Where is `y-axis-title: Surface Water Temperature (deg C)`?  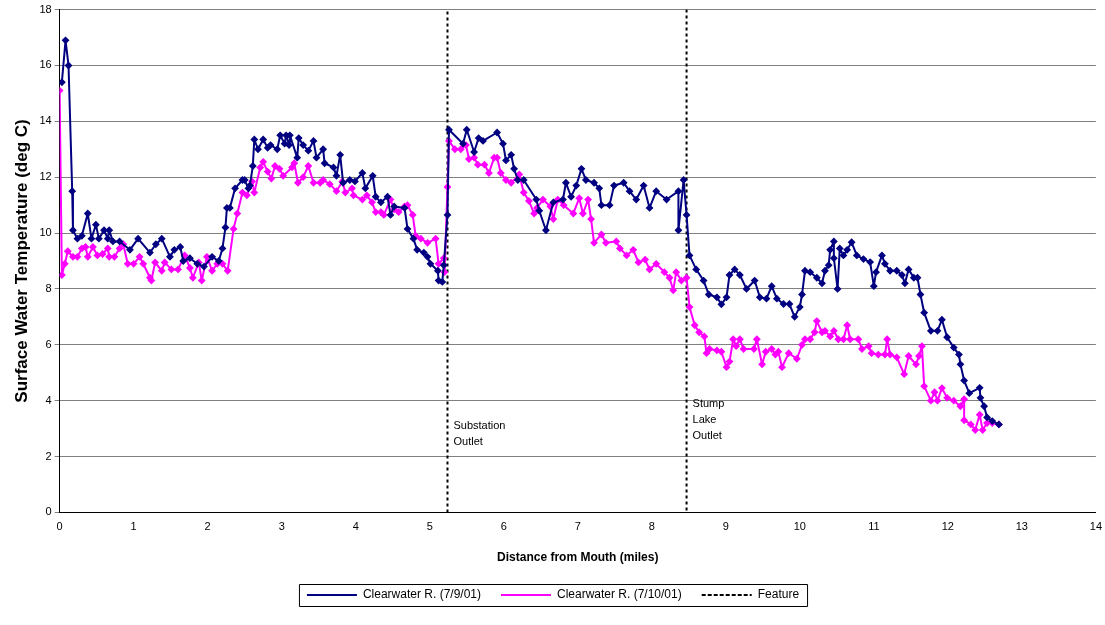
y-axis-title: Surface Water Temperature (deg C) is located at coordinates (21, 261).